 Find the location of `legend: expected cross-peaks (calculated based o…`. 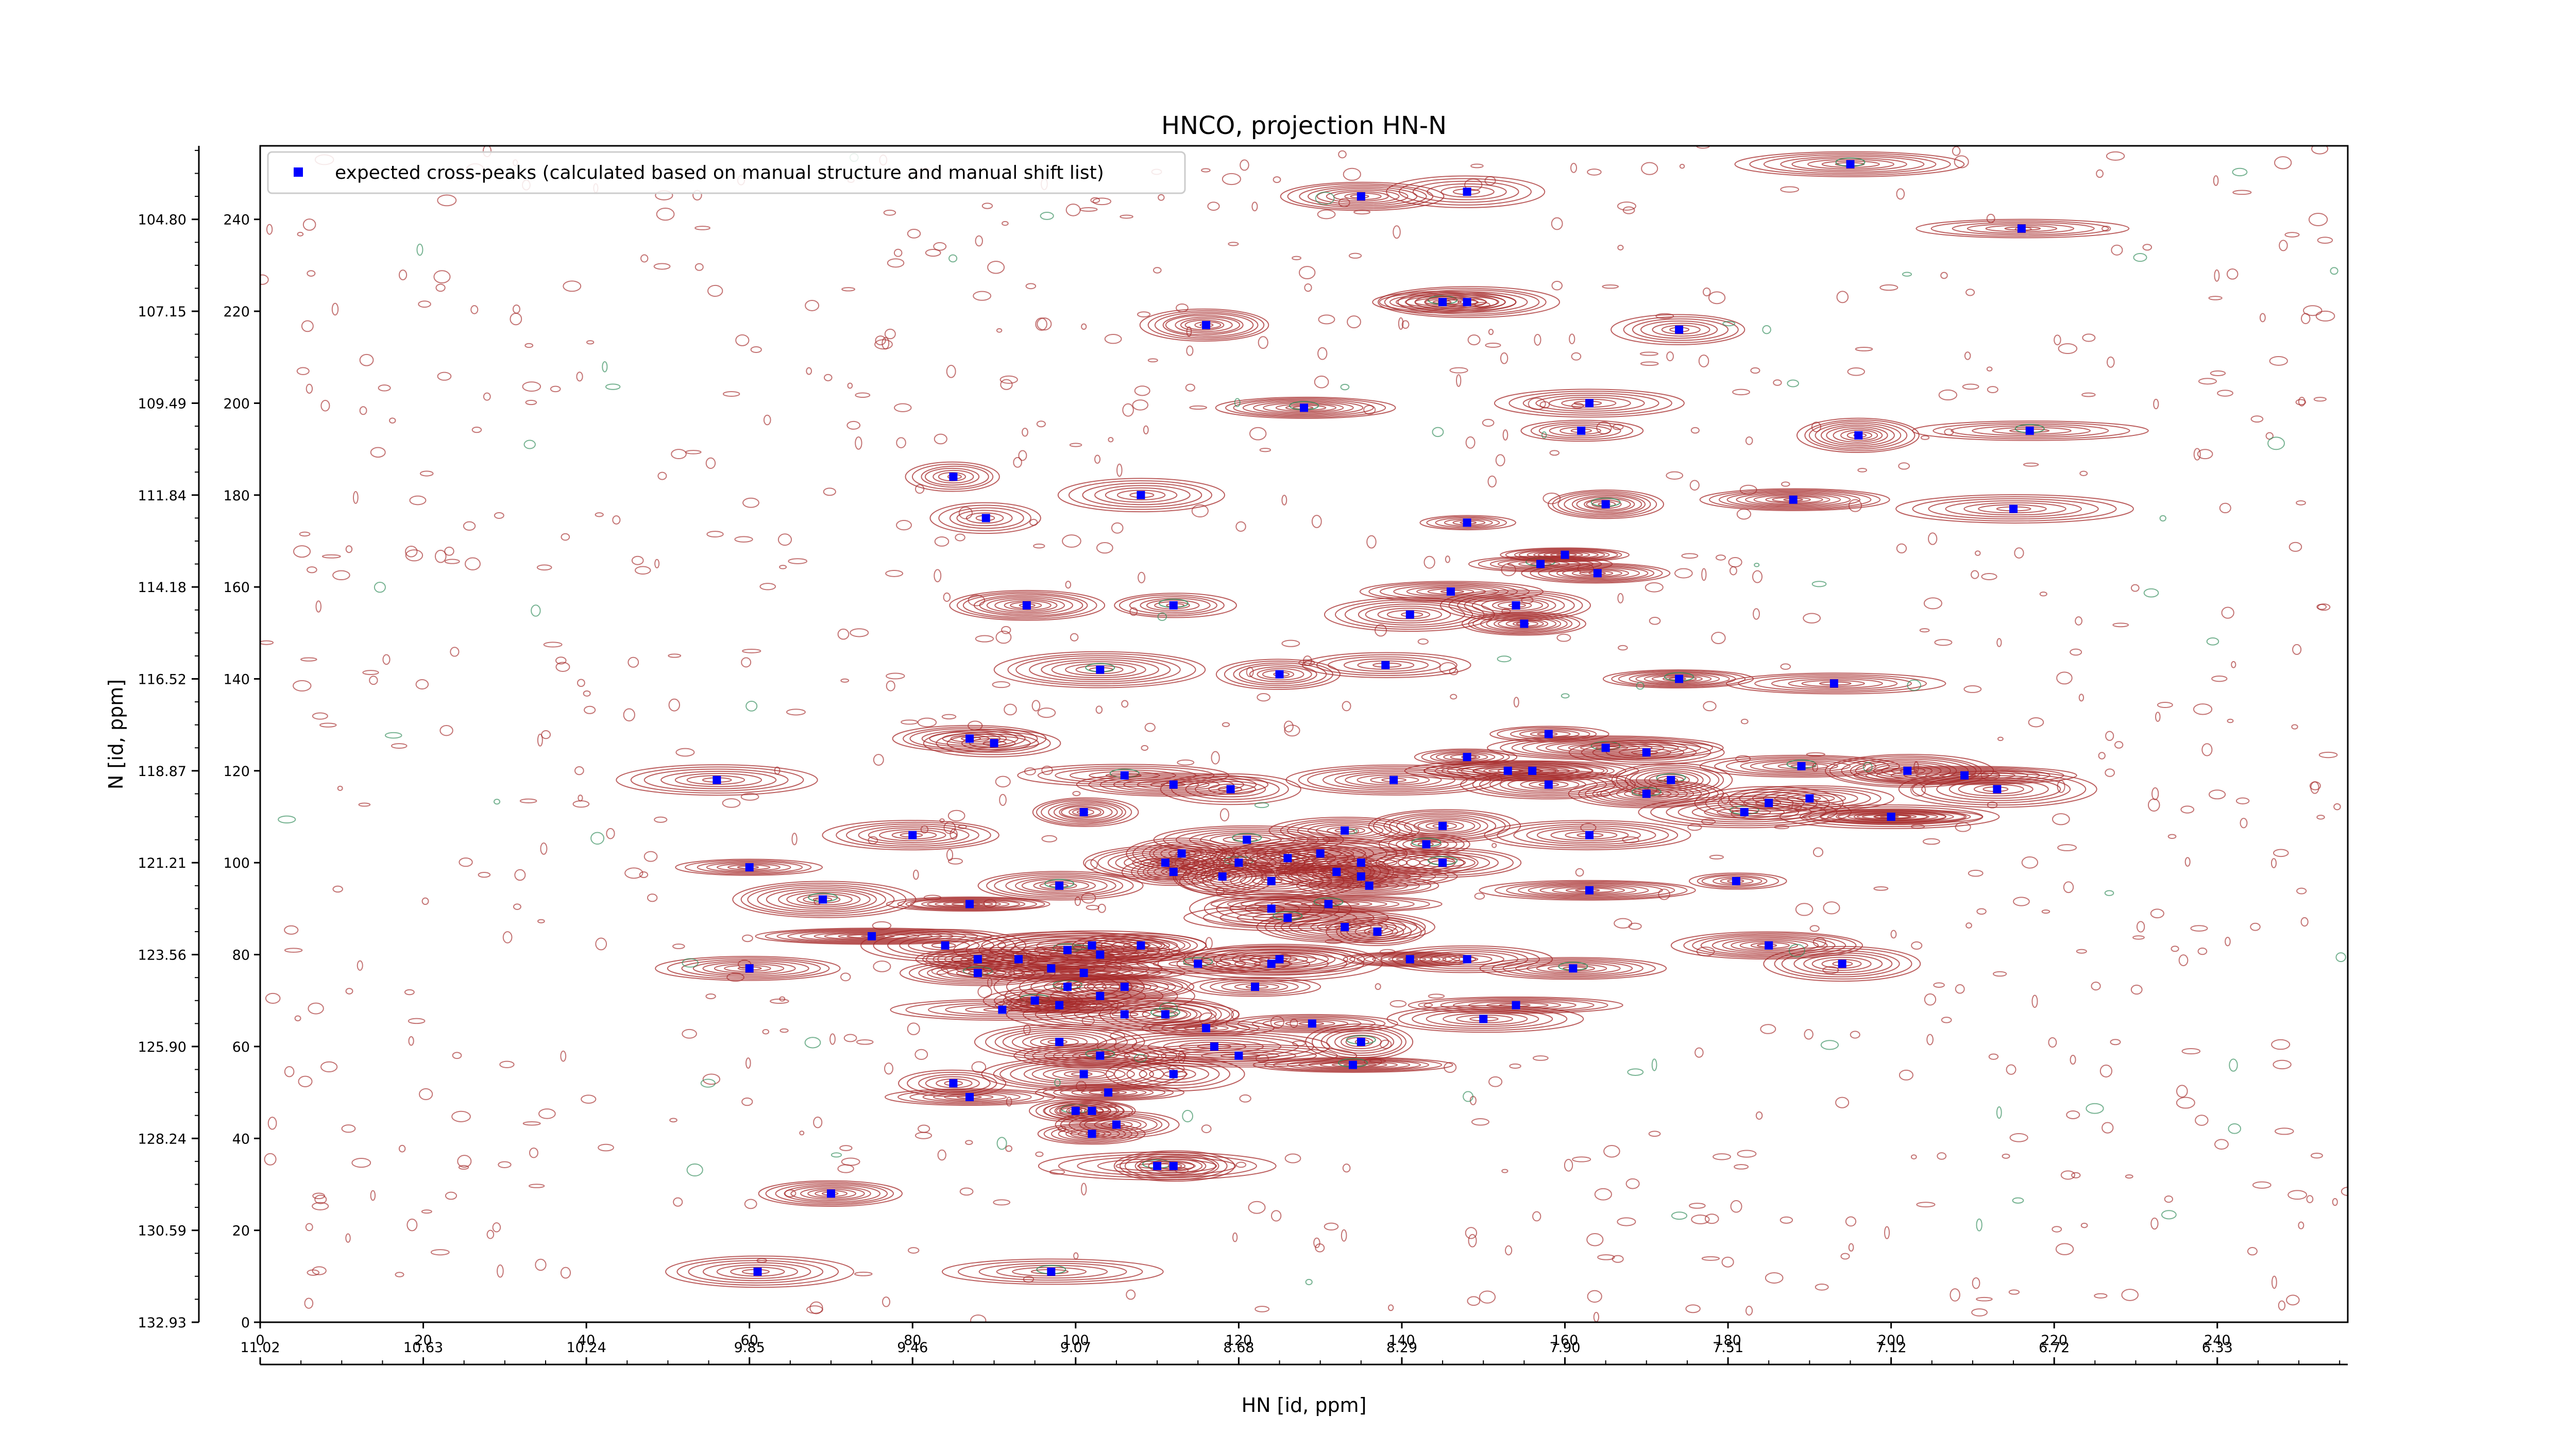

legend: expected cross-peaks (calculated based o… is located at coordinates (726, 172).